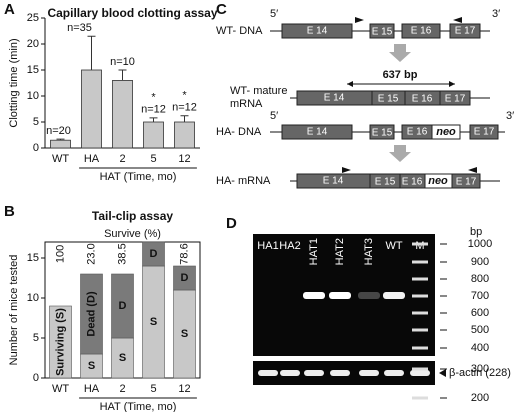 The image size is (520, 417). Describe the element at coordinates (9, 211) in the screenshot. I see `panel-label: B` at that location.